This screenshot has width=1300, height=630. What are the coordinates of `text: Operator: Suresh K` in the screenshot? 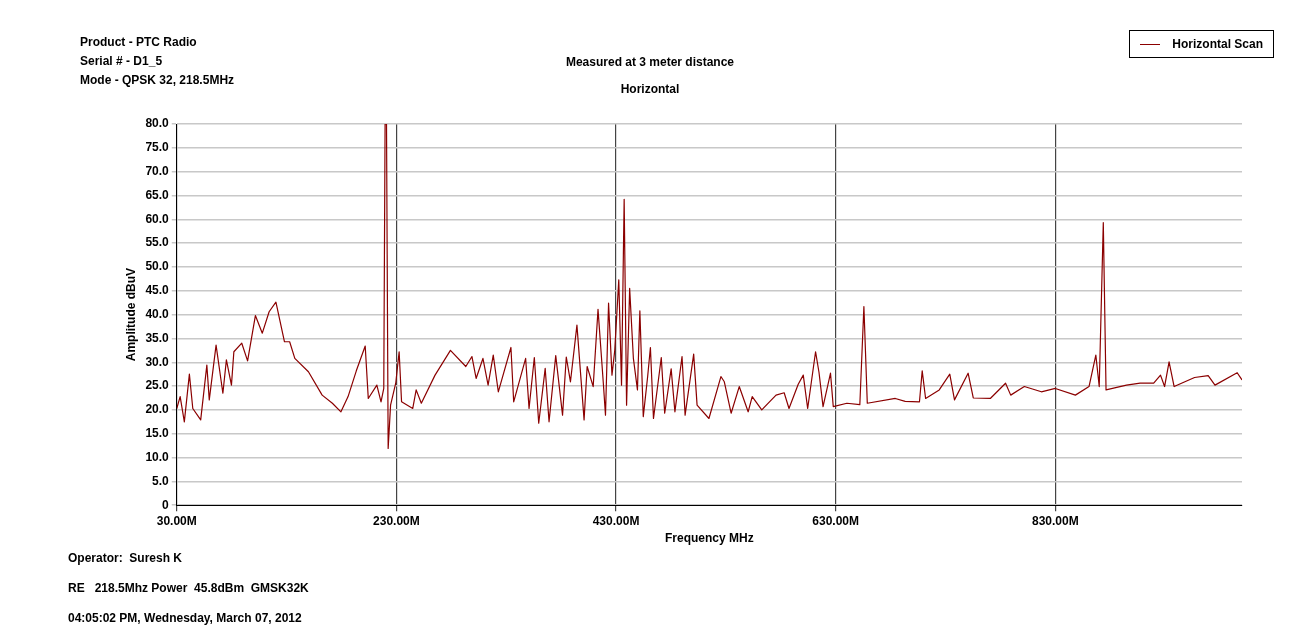 It's located at (126, 558).